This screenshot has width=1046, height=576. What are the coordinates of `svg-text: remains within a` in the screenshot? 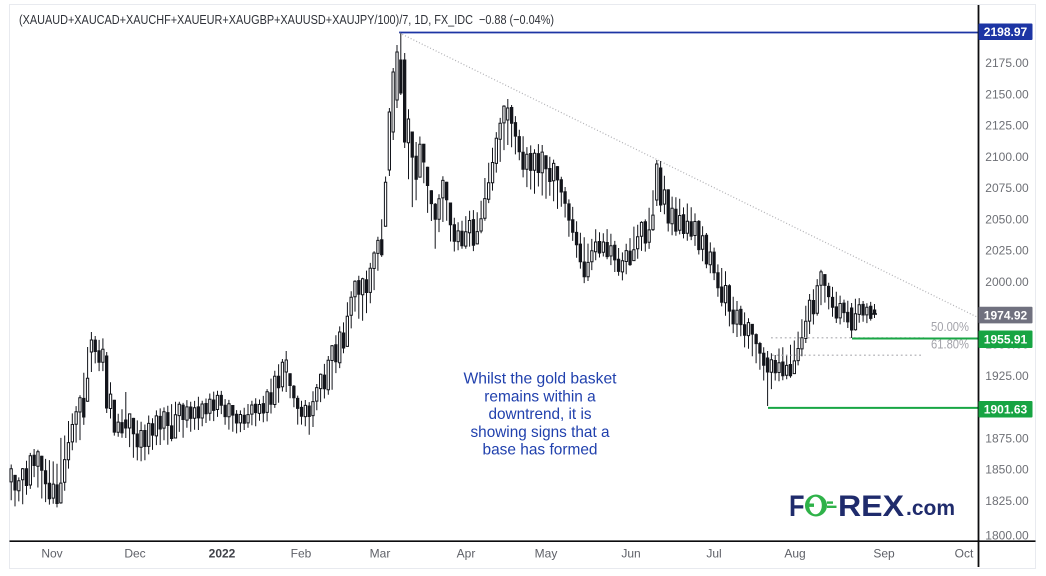 It's located at (540, 396).